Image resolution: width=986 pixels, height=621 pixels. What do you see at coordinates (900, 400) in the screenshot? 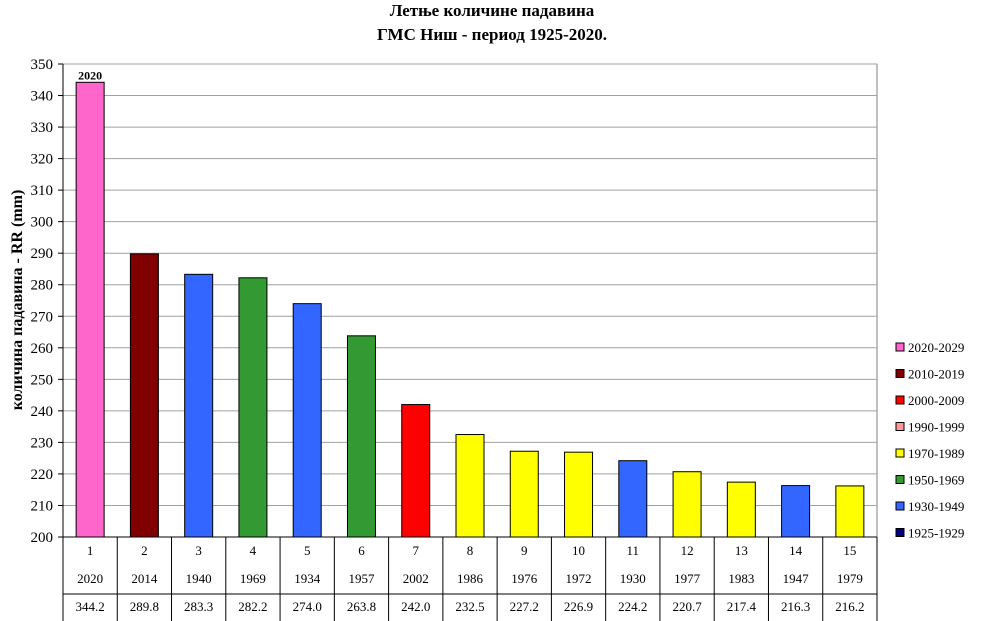
I see `legend-swatch-2000-2009` at bounding box center [900, 400].